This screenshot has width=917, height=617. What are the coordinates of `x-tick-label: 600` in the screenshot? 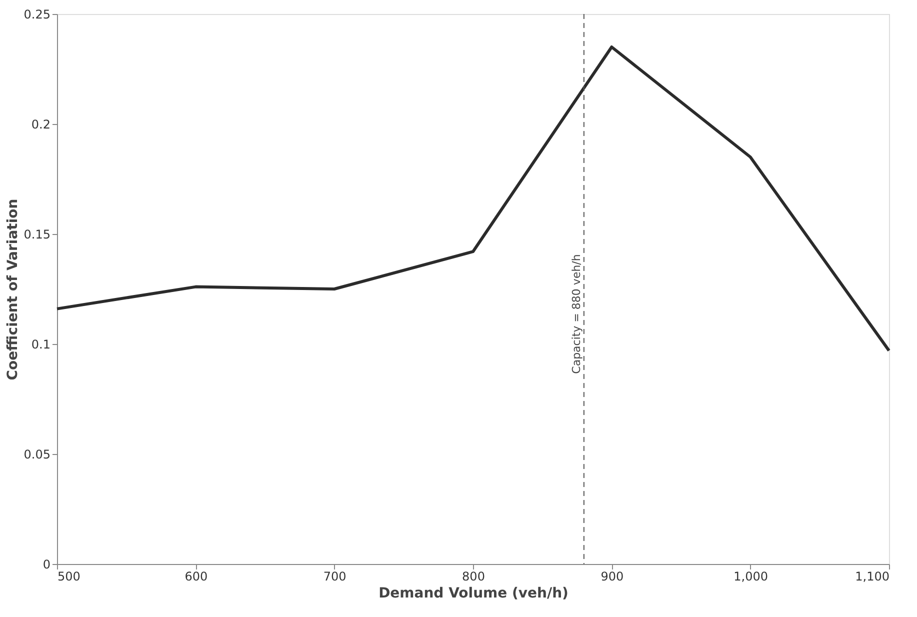 It's located at (196, 577).